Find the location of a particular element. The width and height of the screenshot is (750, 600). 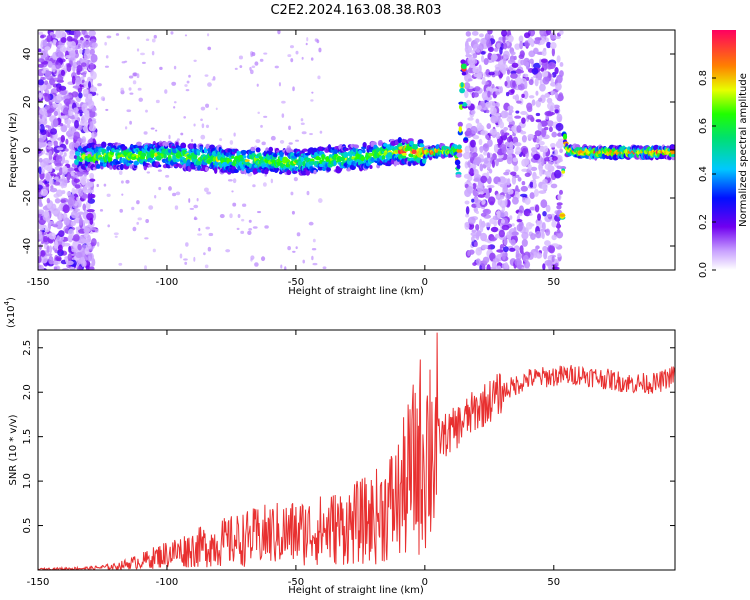

colorbar-tick-label: 0.0 is located at coordinates (703, 270).